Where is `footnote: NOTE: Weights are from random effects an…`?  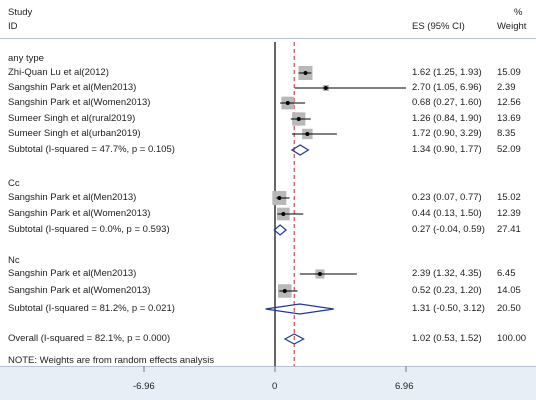 footnote: NOTE: Weights are from random effects an… is located at coordinates (111, 360).